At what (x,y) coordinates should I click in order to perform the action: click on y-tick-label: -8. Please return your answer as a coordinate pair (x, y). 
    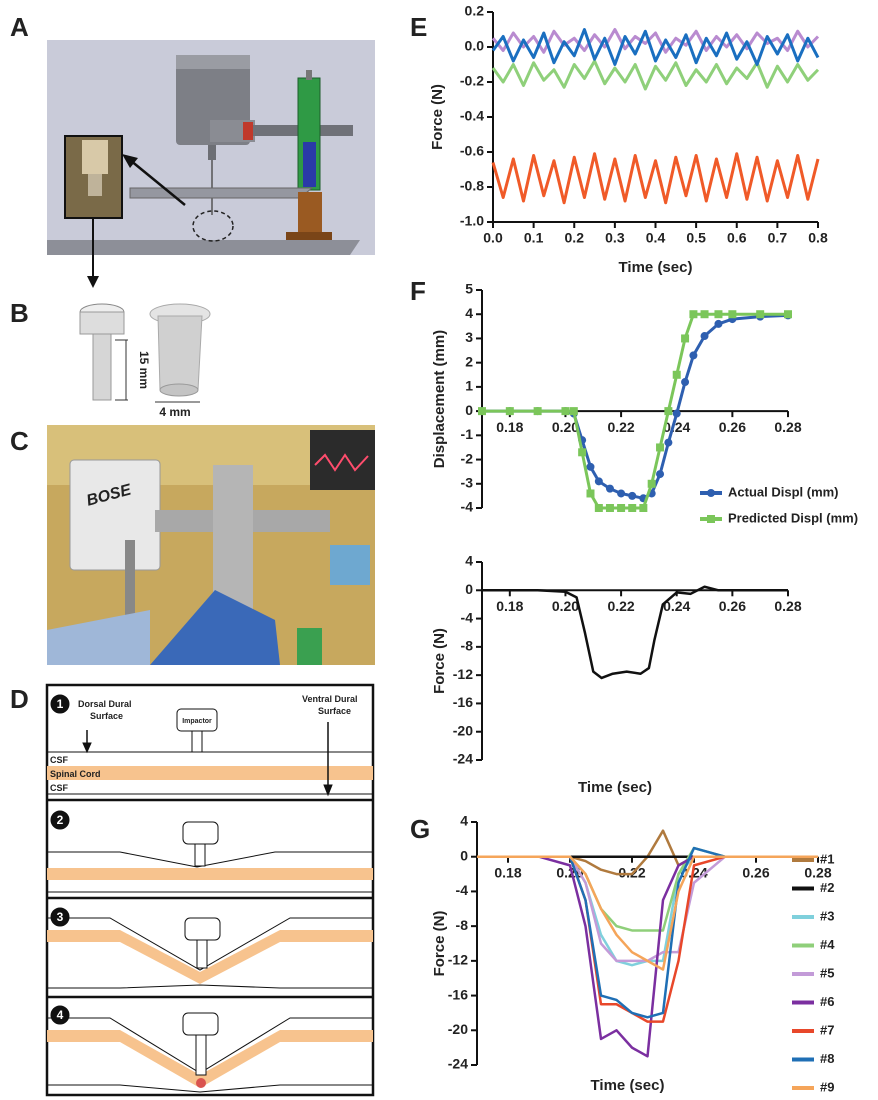
    Looking at the image, I should click on (462, 925).